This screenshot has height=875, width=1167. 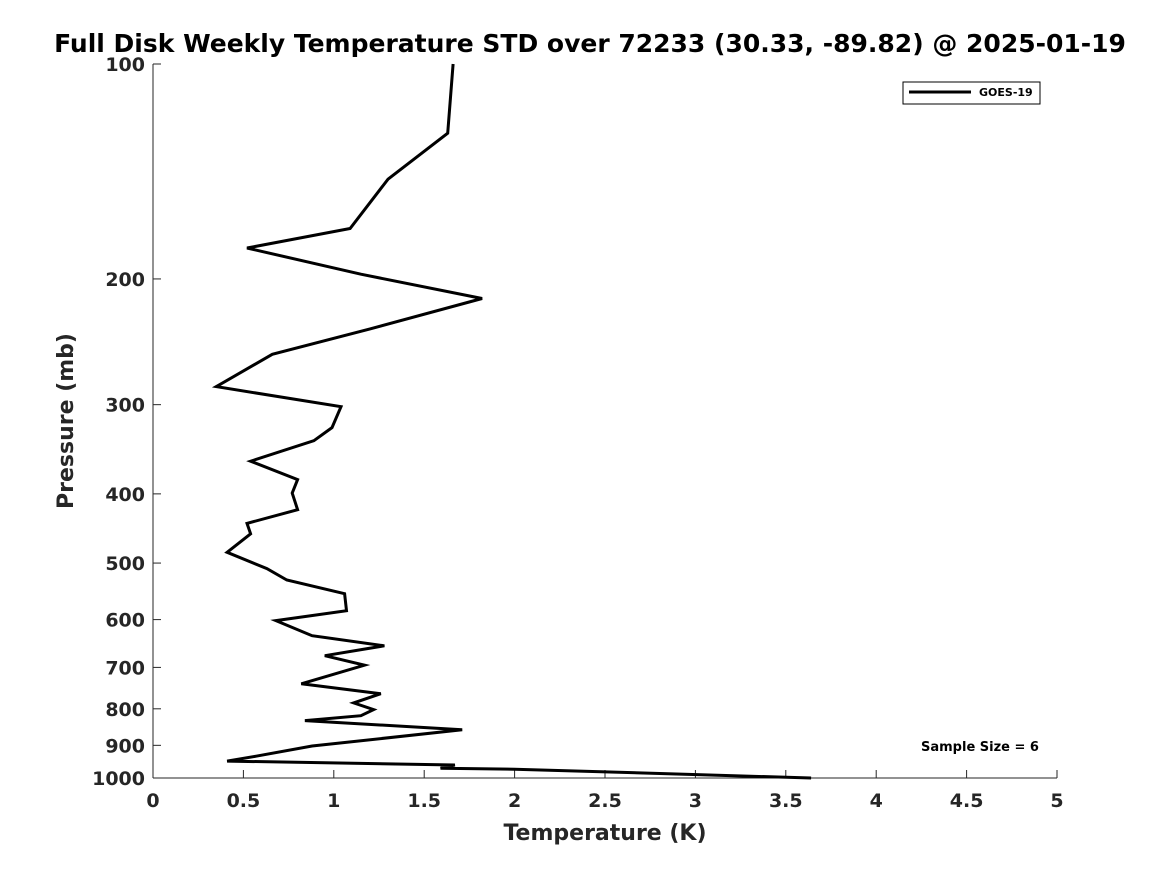 What do you see at coordinates (605, 801) in the screenshot?
I see `x-tick-label: 2.5` at bounding box center [605, 801].